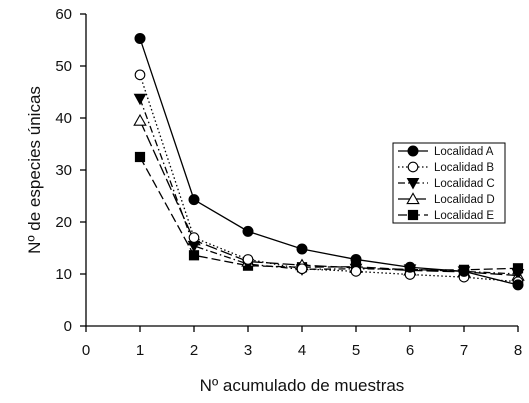  What do you see at coordinates (410, 350) in the screenshot?
I see `x-tick-label: 6` at bounding box center [410, 350].